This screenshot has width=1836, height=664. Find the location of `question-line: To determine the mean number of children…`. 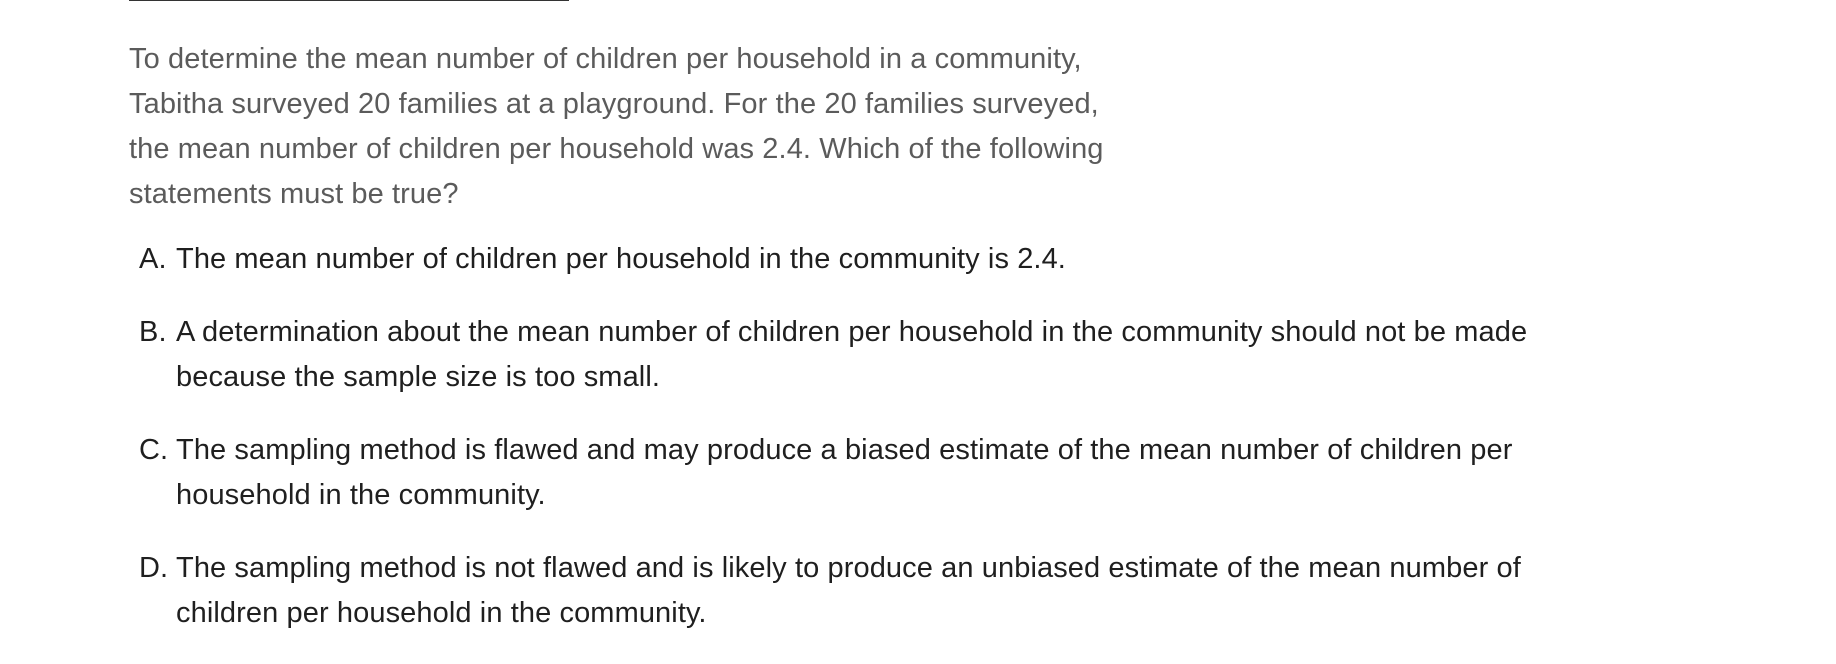

question-line: To determine the mean number of children… is located at coordinates (605, 59).